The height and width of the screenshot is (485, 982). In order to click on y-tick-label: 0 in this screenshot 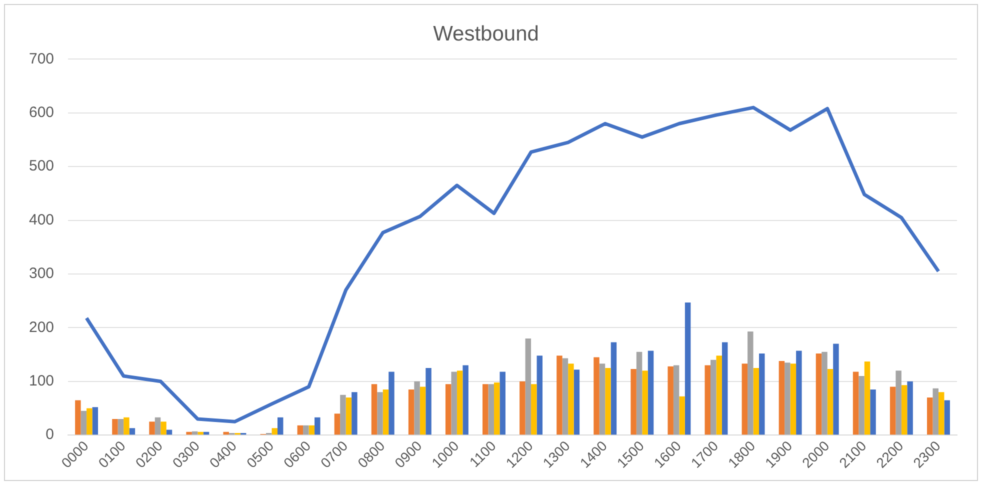, I will do `click(50, 435)`.